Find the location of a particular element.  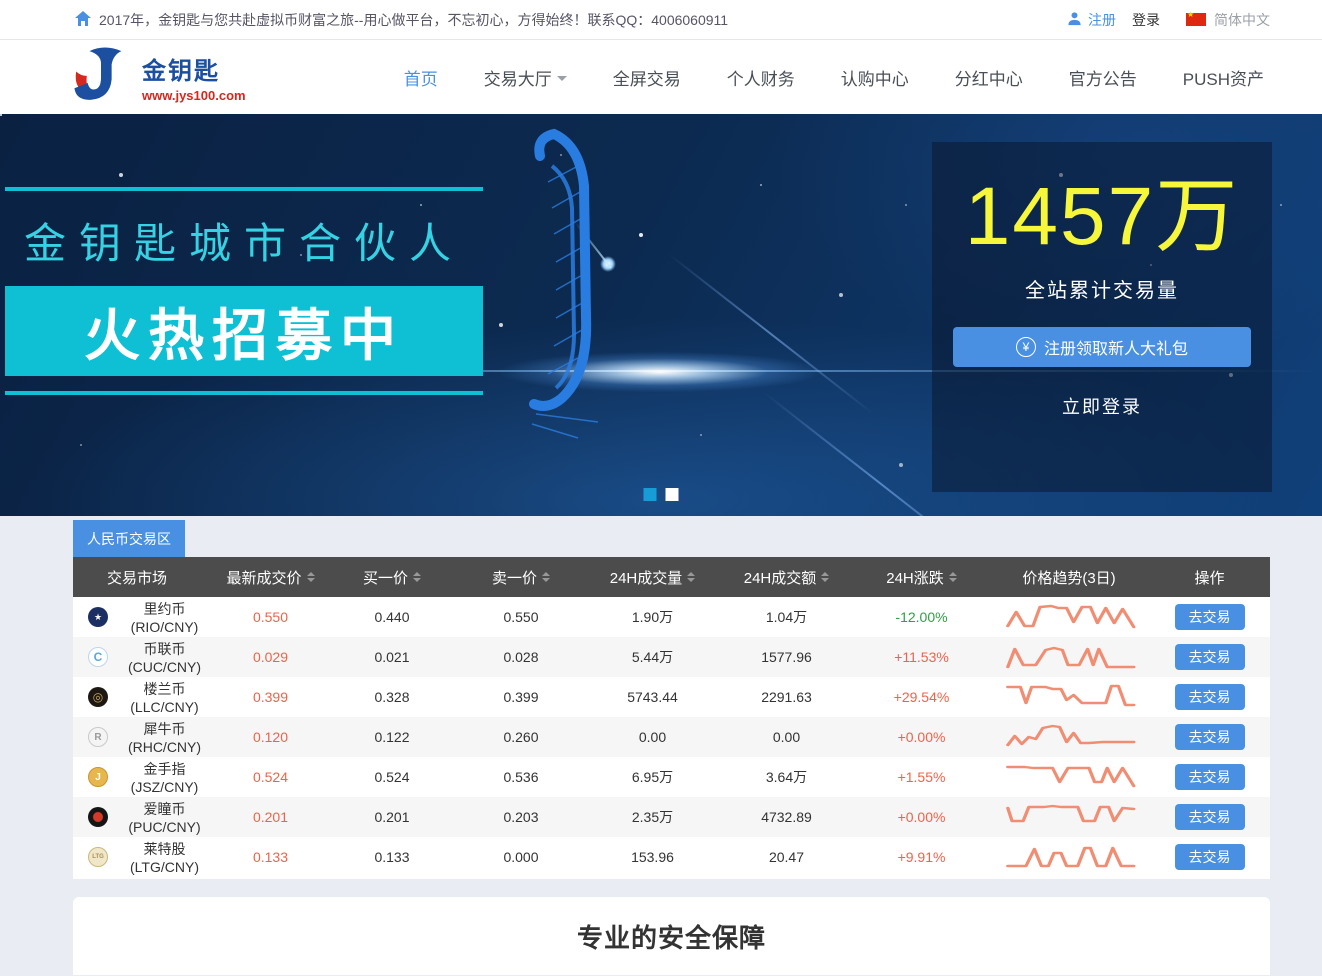

security-section: 专业的安全保障 is located at coordinates (671, 936).